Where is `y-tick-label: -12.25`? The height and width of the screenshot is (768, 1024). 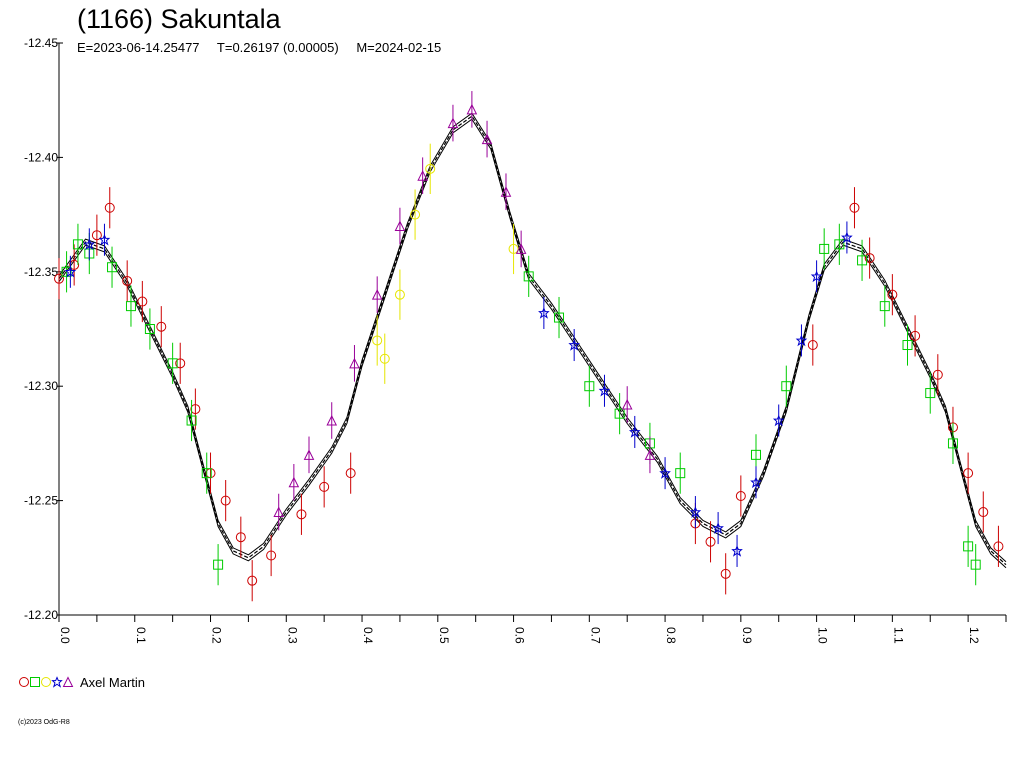
y-tick-label: -12.25 is located at coordinates (41, 501).